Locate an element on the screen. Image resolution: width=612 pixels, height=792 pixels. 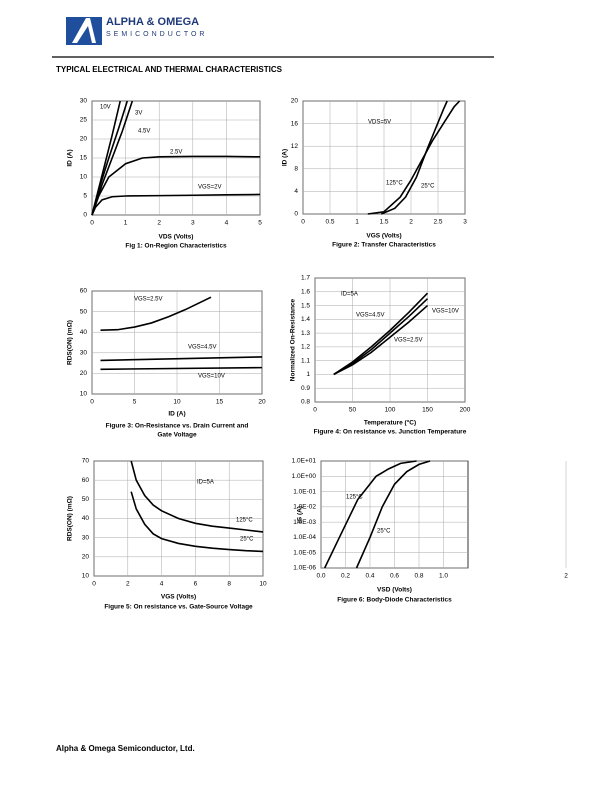
y-axis-label: ID (A) is located at coordinates (70, 157).